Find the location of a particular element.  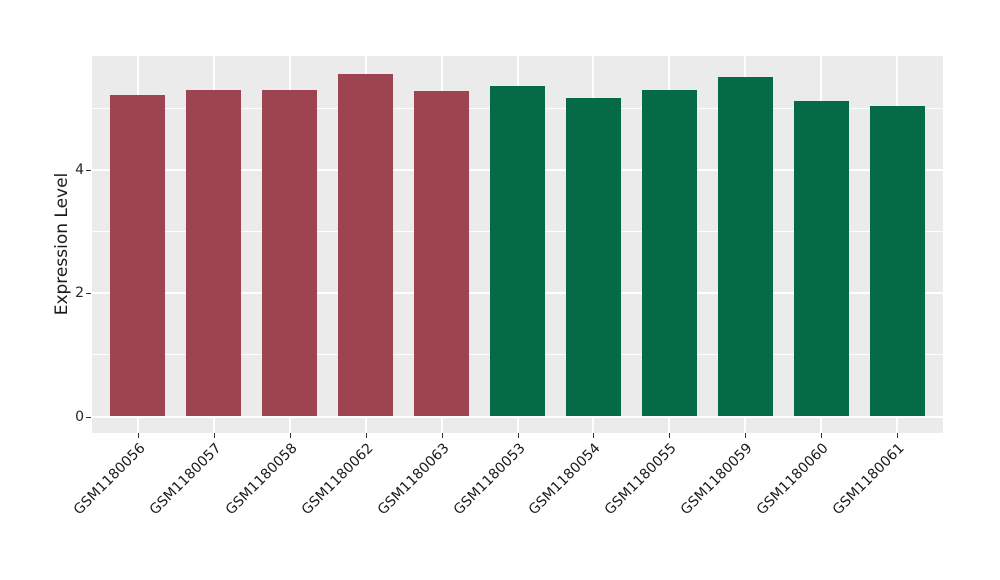

x-tick-label: GSM1180056 is located at coordinates (109, 479).